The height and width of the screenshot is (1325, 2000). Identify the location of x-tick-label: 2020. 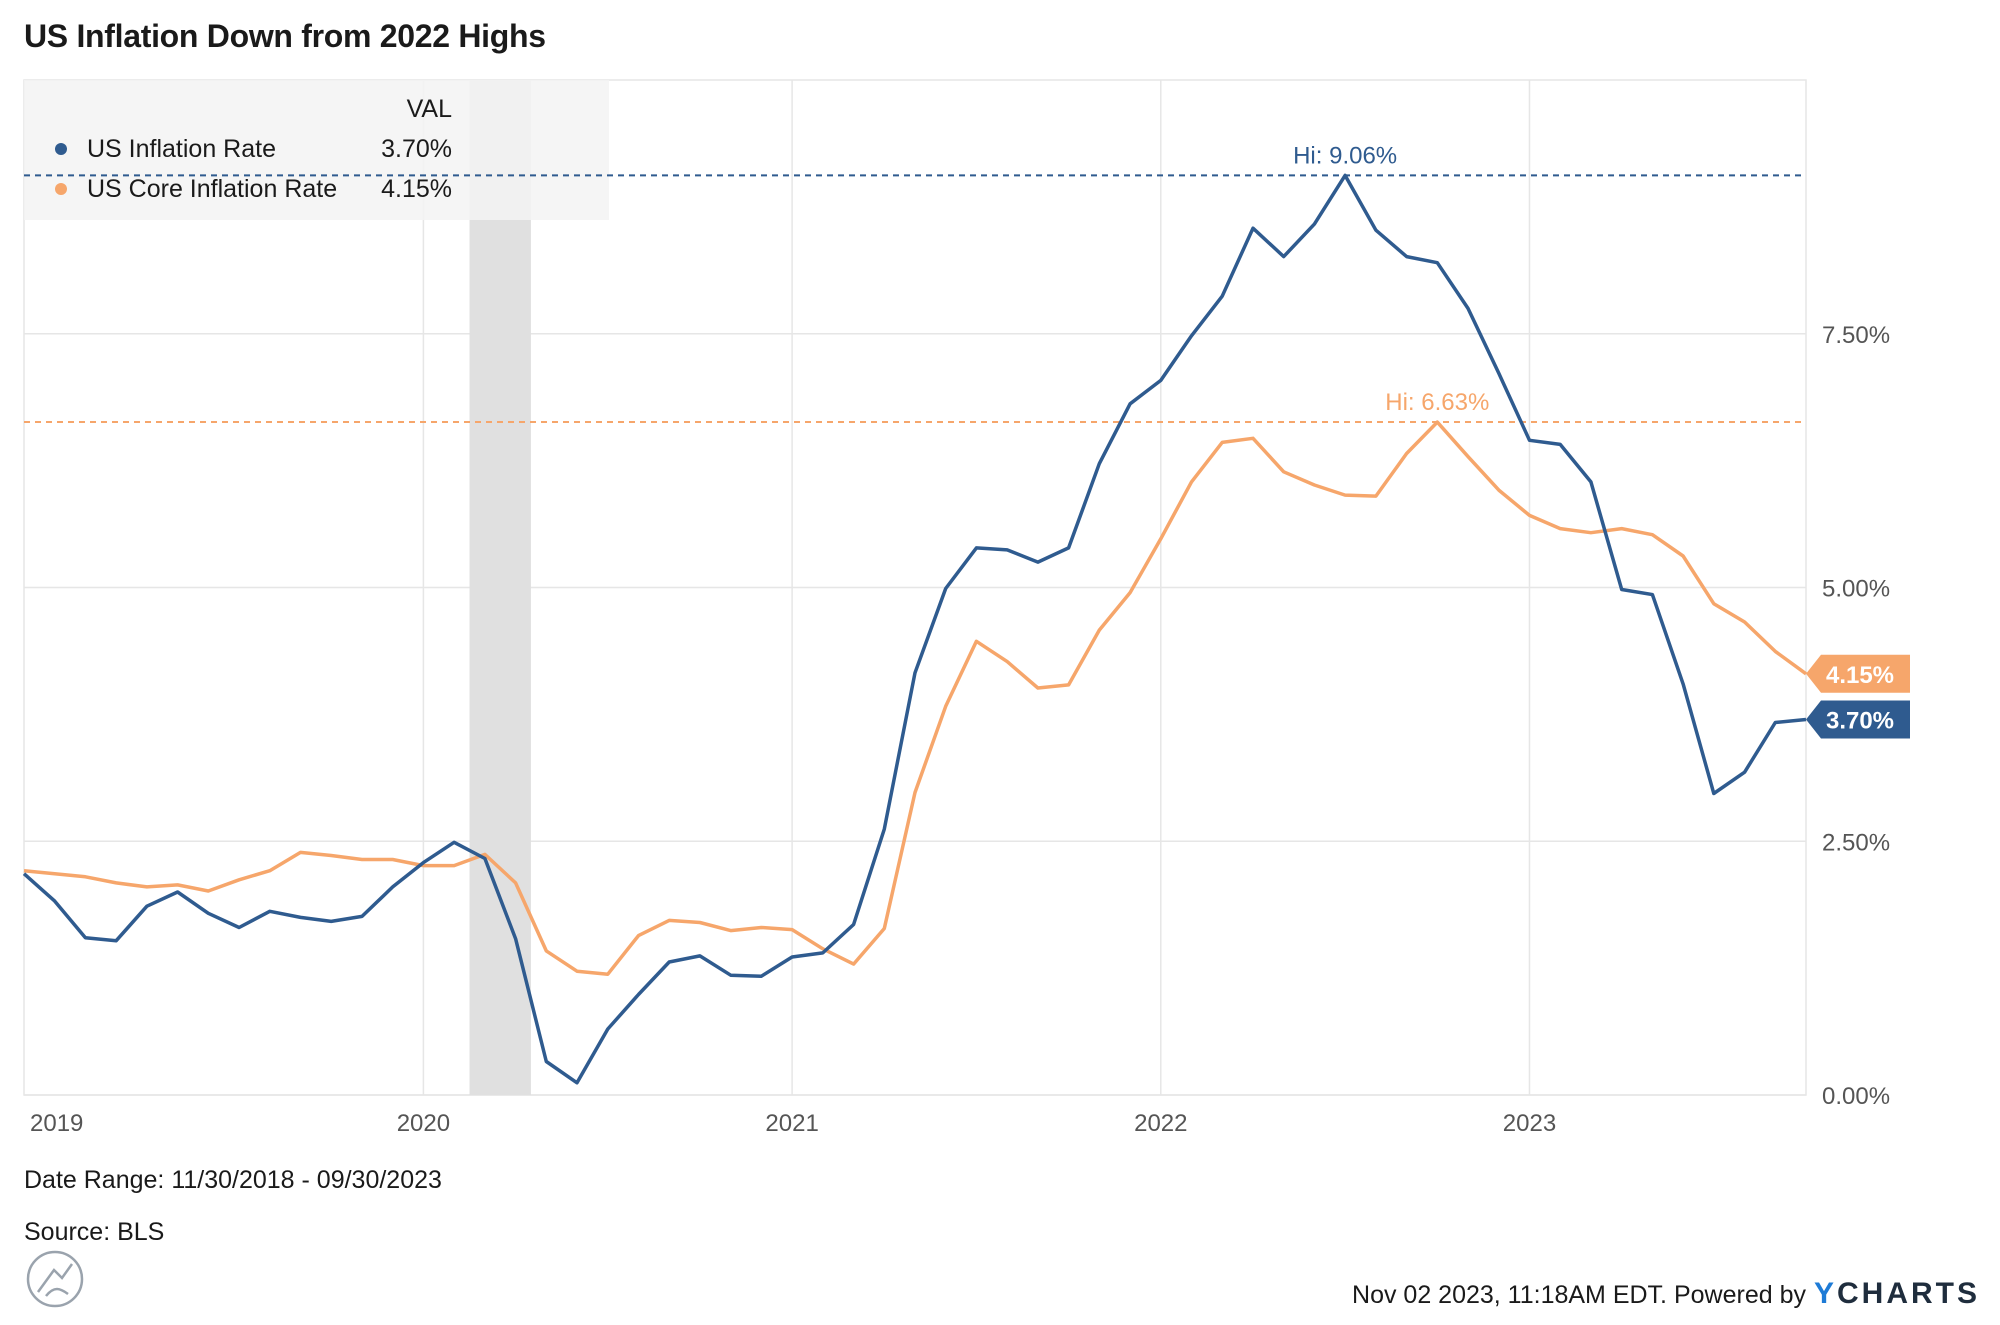
(423, 1123).